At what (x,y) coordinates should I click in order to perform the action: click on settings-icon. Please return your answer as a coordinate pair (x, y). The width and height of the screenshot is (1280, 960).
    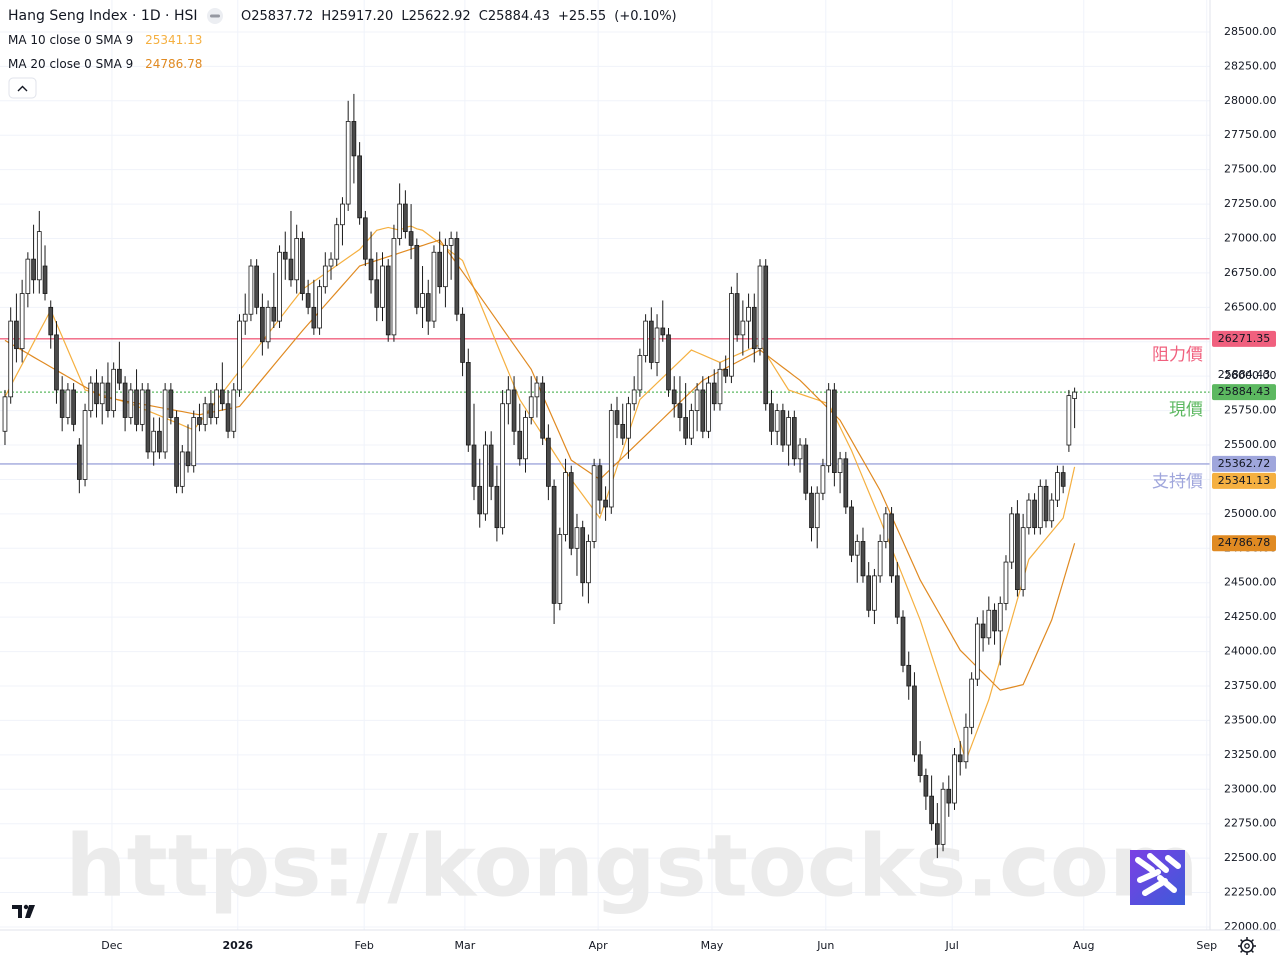
    Looking at the image, I should click on (1247, 946).